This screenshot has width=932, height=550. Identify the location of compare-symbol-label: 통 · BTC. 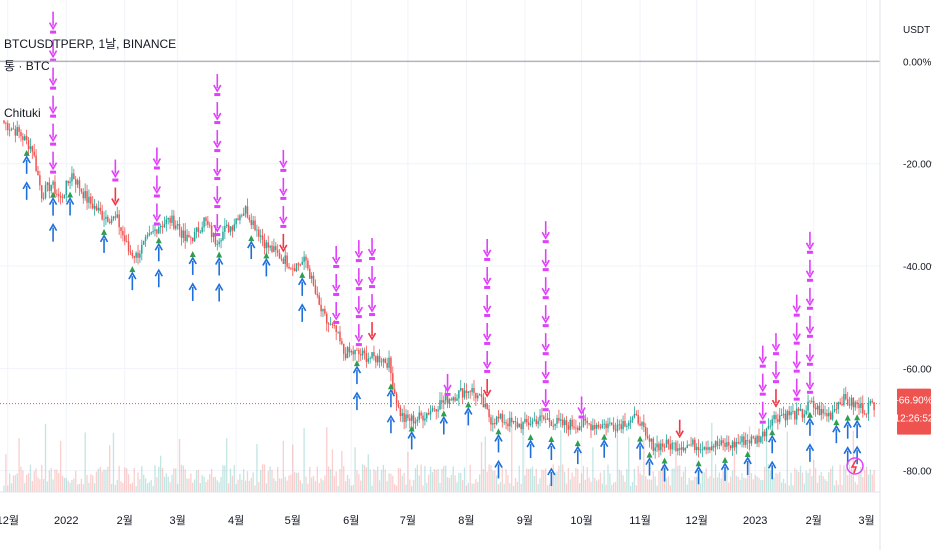
(27, 66).